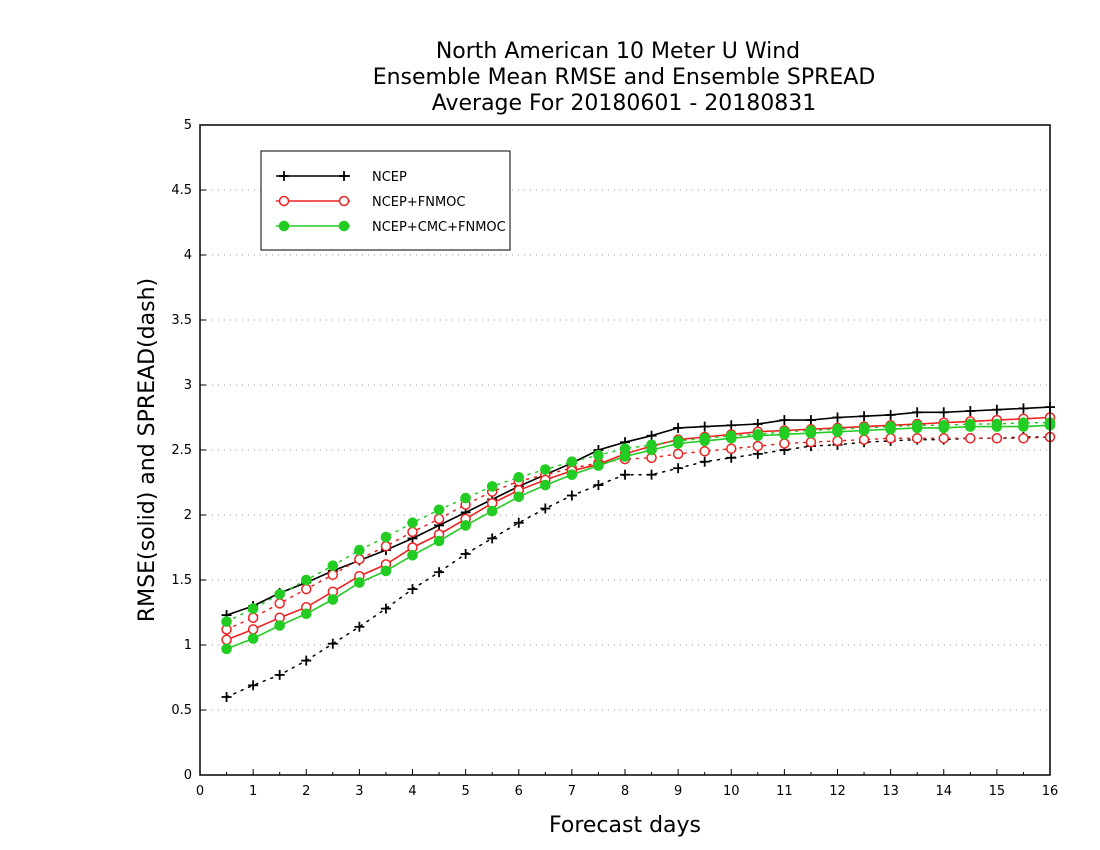 Image resolution: width=1100 pixels, height=850 pixels. Describe the element at coordinates (439, 227) in the screenshot. I see `legend-label: NCEP+CMC+FNMOC` at that location.